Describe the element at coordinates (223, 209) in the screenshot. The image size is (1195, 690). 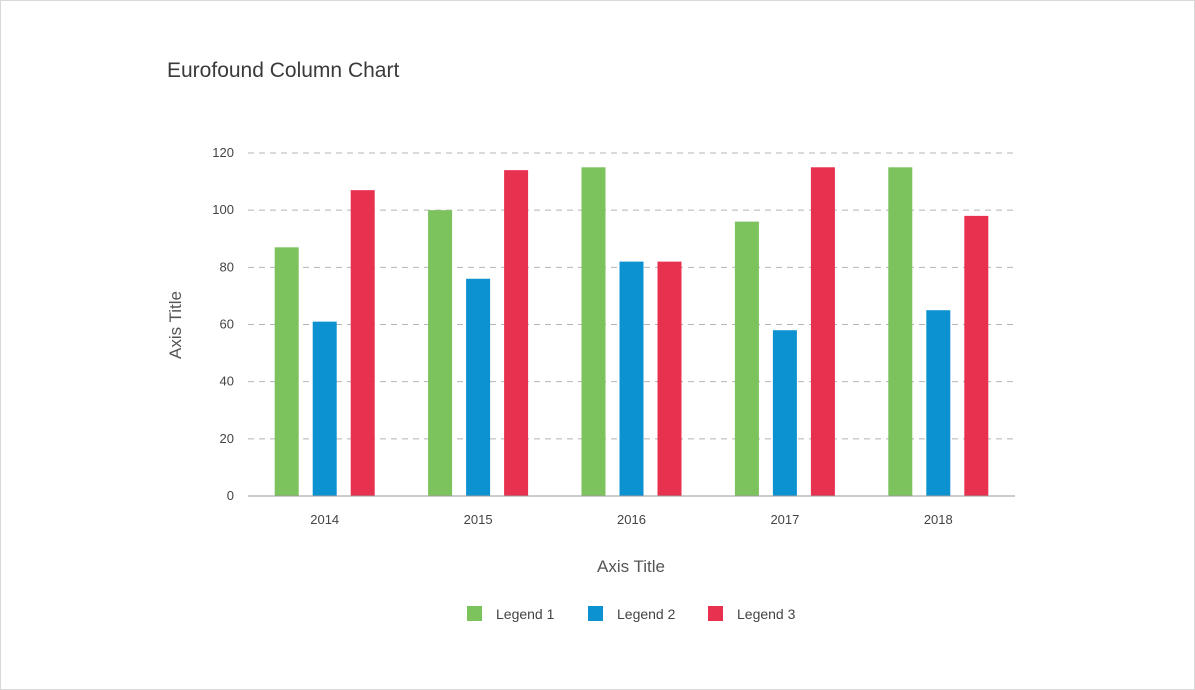
I see `y-tick-label: 100` at that location.